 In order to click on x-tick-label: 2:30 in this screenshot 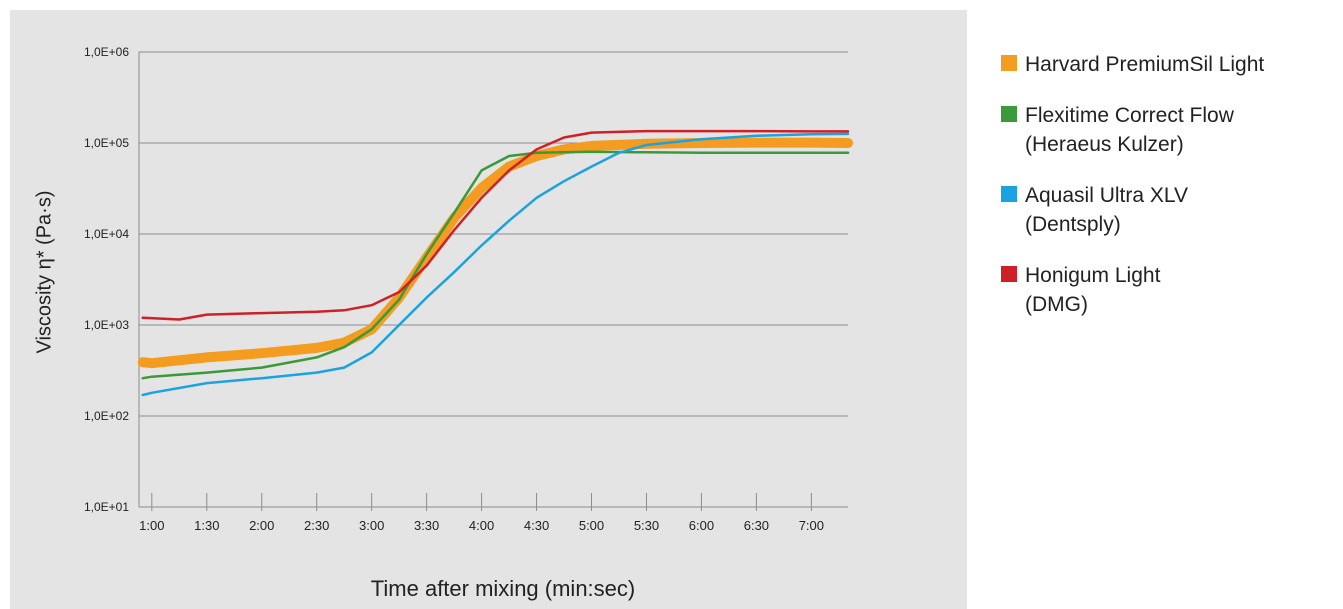, I will do `click(316, 525)`.